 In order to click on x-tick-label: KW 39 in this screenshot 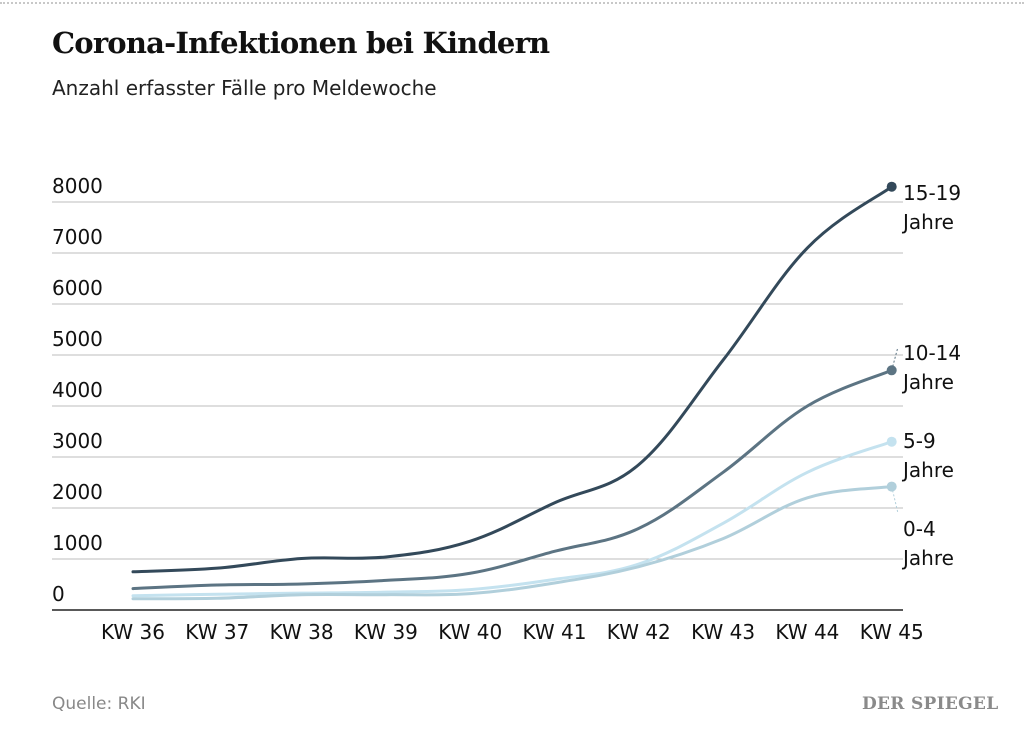, I will do `click(386, 632)`.